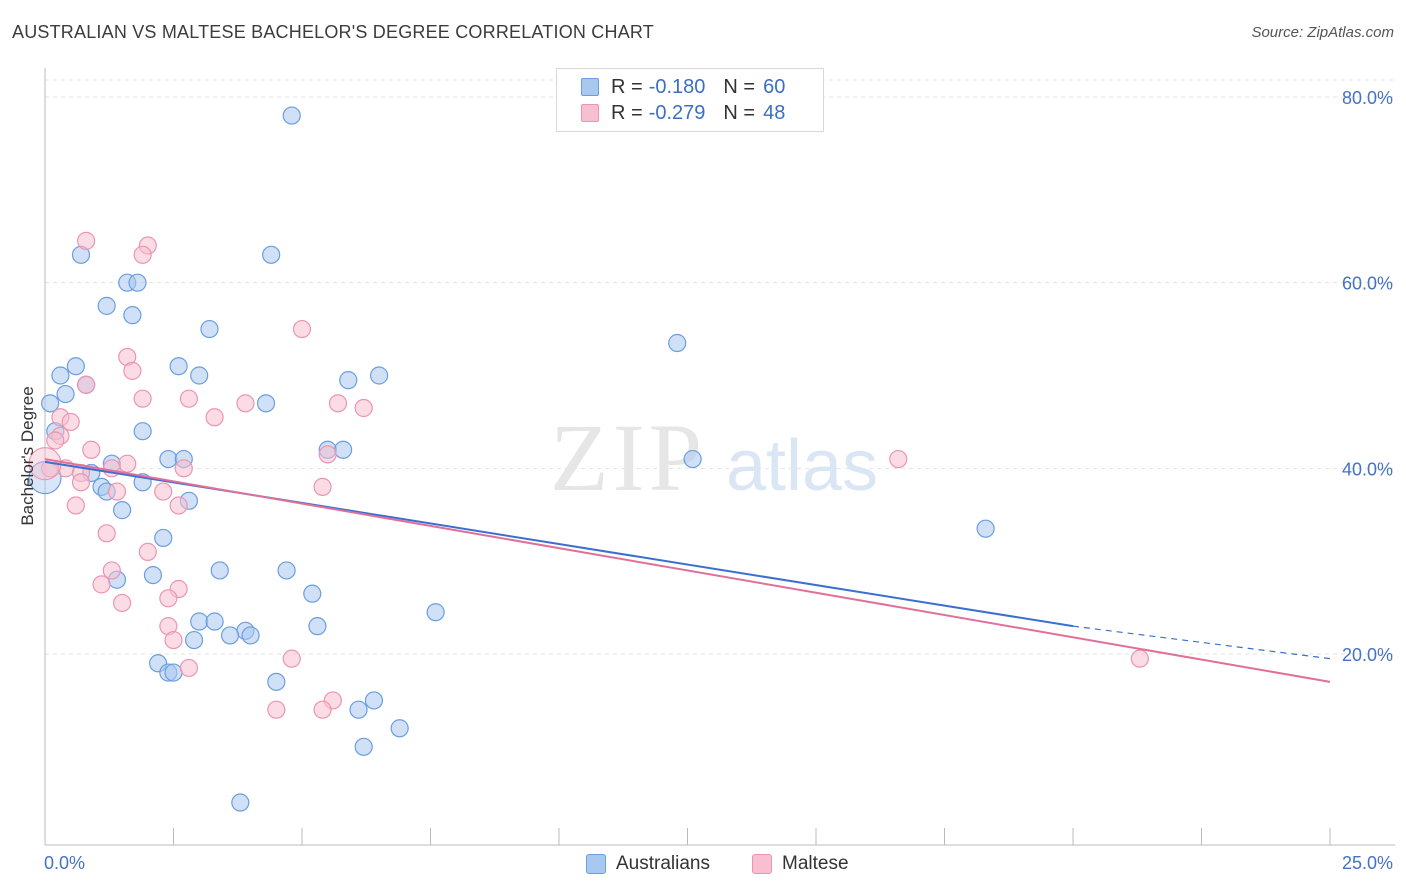 The height and width of the screenshot is (892, 1406). Describe the element at coordinates (1322, 32) in the screenshot. I see `source-label: Source: ZipAtlas.com` at that location.